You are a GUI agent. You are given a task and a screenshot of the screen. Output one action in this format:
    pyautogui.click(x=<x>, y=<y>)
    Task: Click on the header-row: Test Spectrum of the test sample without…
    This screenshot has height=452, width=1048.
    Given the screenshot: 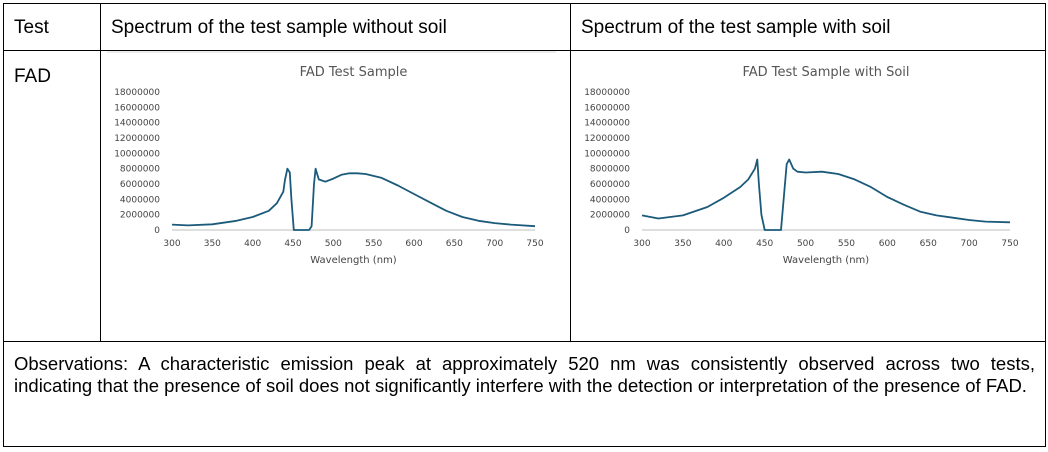 What is the action you would take?
    pyautogui.click(x=524, y=27)
    